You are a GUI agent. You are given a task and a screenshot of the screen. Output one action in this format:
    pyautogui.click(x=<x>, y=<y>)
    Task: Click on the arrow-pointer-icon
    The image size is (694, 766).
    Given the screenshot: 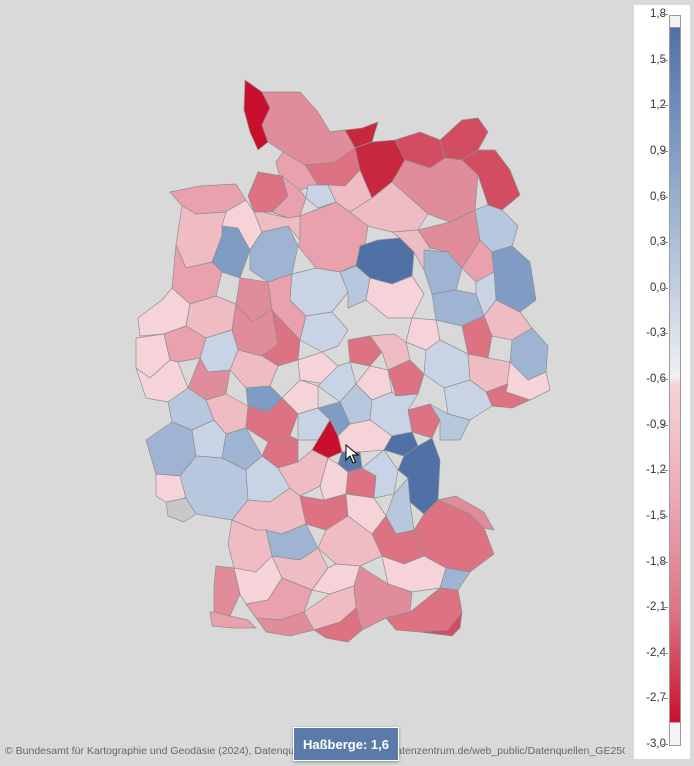 What is the action you would take?
    pyautogui.click(x=352, y=456)
    